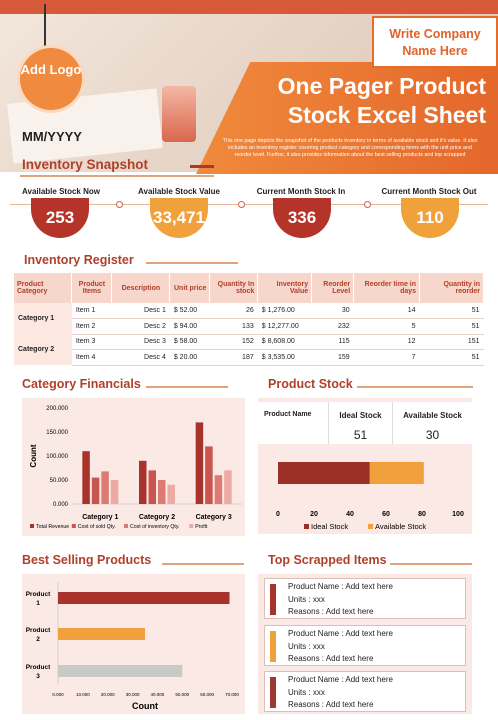  I want to click on x-tick-label: 20, so click(314, 514).